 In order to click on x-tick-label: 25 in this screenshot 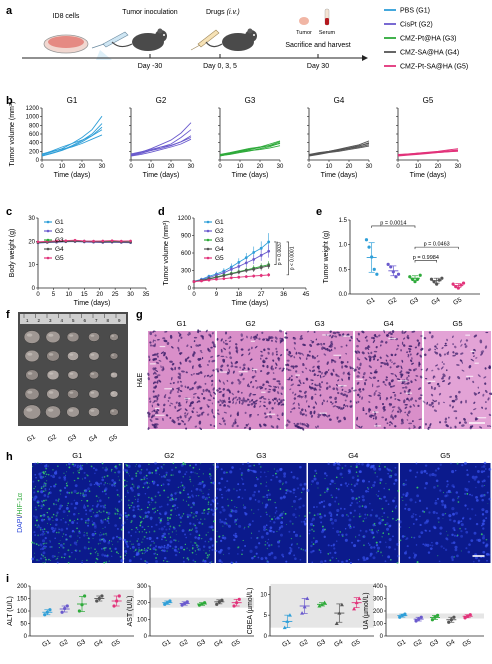, I will do `click(115, 295)`.